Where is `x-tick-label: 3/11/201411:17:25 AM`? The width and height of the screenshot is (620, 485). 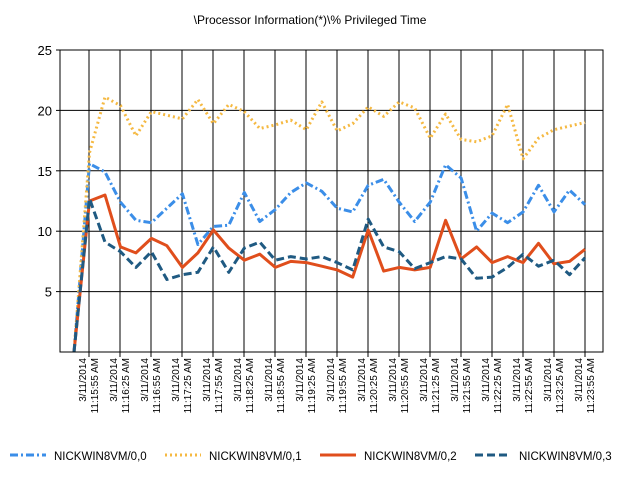 x-tick-label: 3/11/201411:17:25 AM is located at coordinates (182, 386).